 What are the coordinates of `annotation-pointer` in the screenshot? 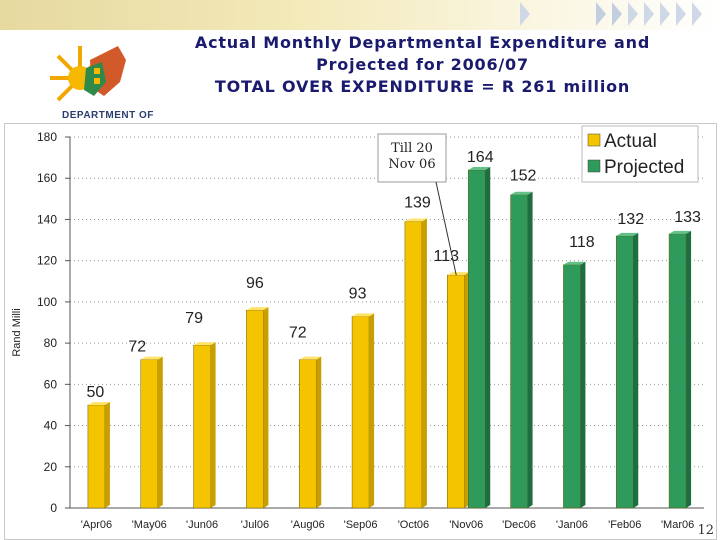 It's located at (446, 228).